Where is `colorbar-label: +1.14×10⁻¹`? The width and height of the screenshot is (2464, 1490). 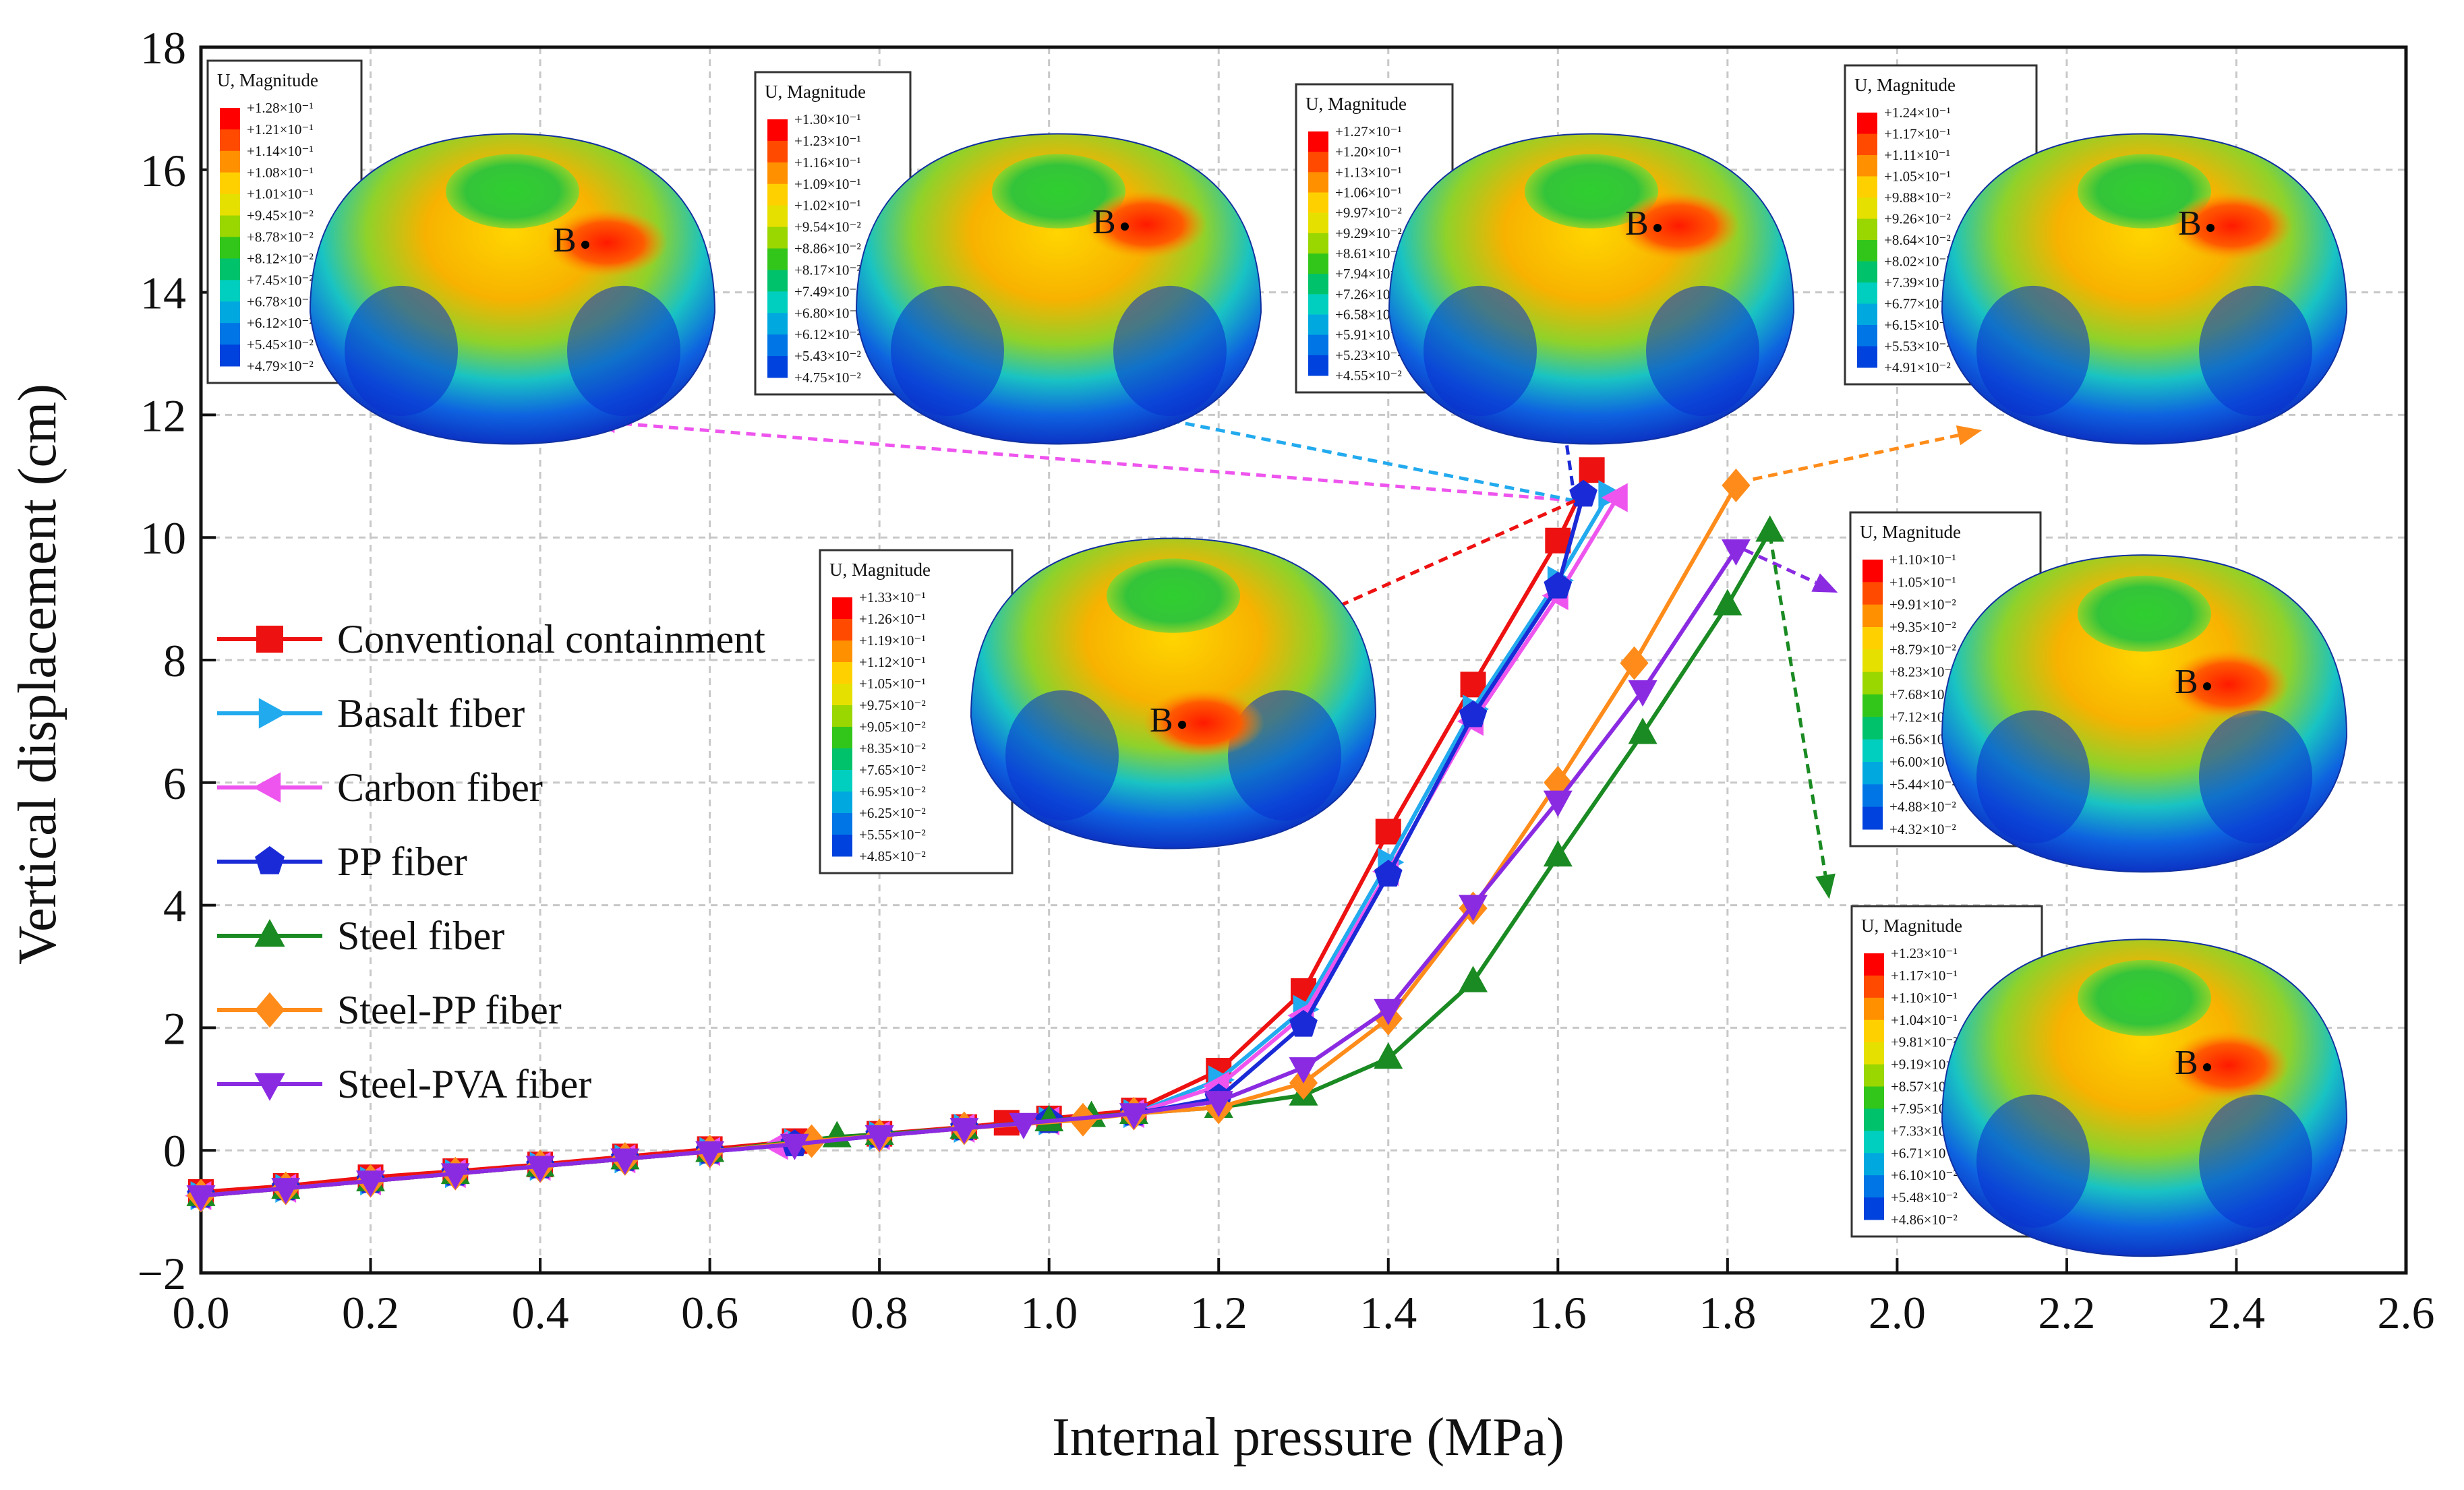
colorbar-label: +1.14×10⁻¹ is located at coordinates (280, 151).